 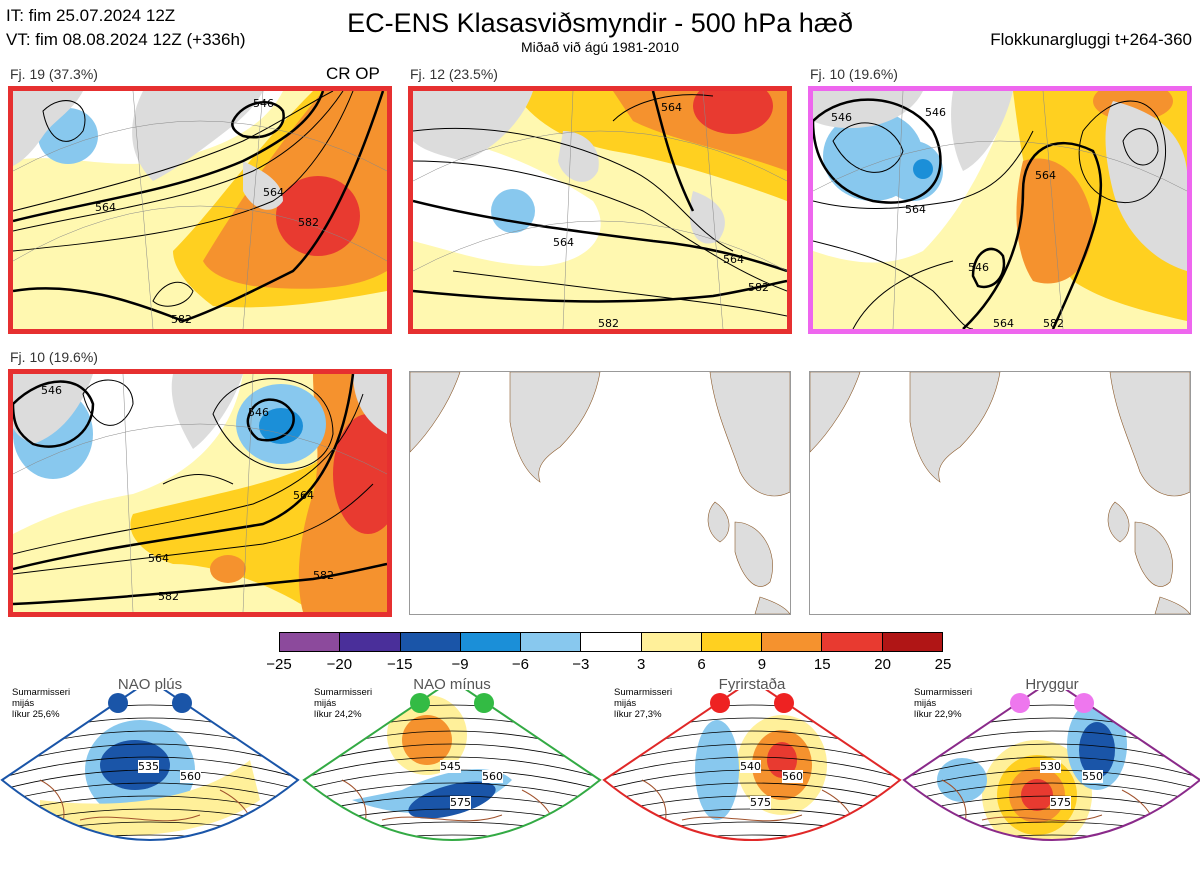 I want to click on regime-info-line: líkur 25,6%, so click(x=36, y=714).